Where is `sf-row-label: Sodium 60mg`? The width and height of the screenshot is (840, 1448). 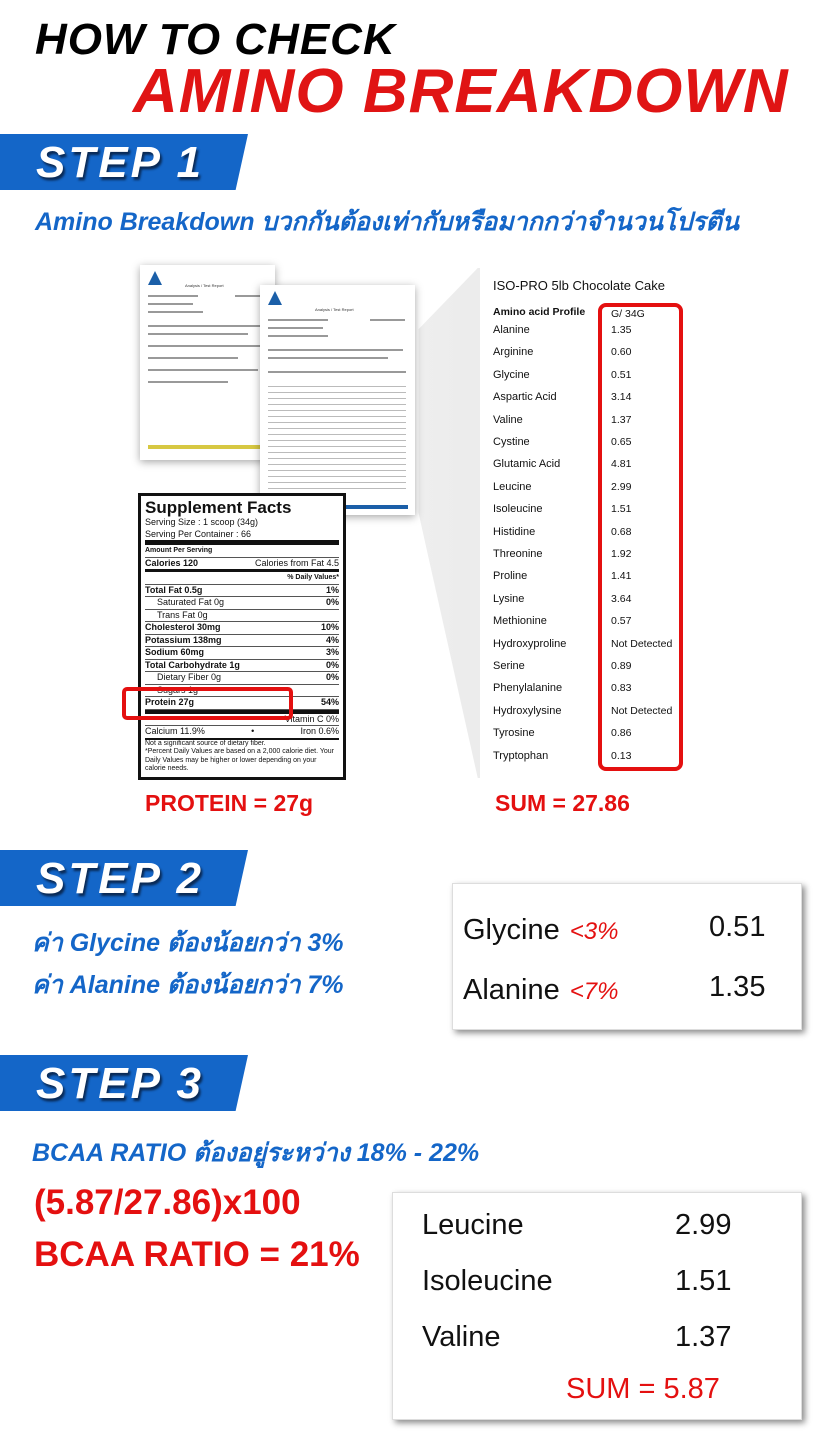 sf-row-label: Sodium 60mg is located at coordinates (175, 652).